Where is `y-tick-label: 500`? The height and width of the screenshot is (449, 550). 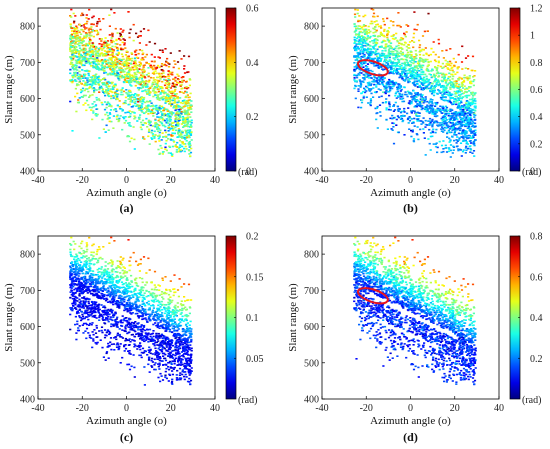 y-tick-label: 500 is located at coordinates (311, 135).